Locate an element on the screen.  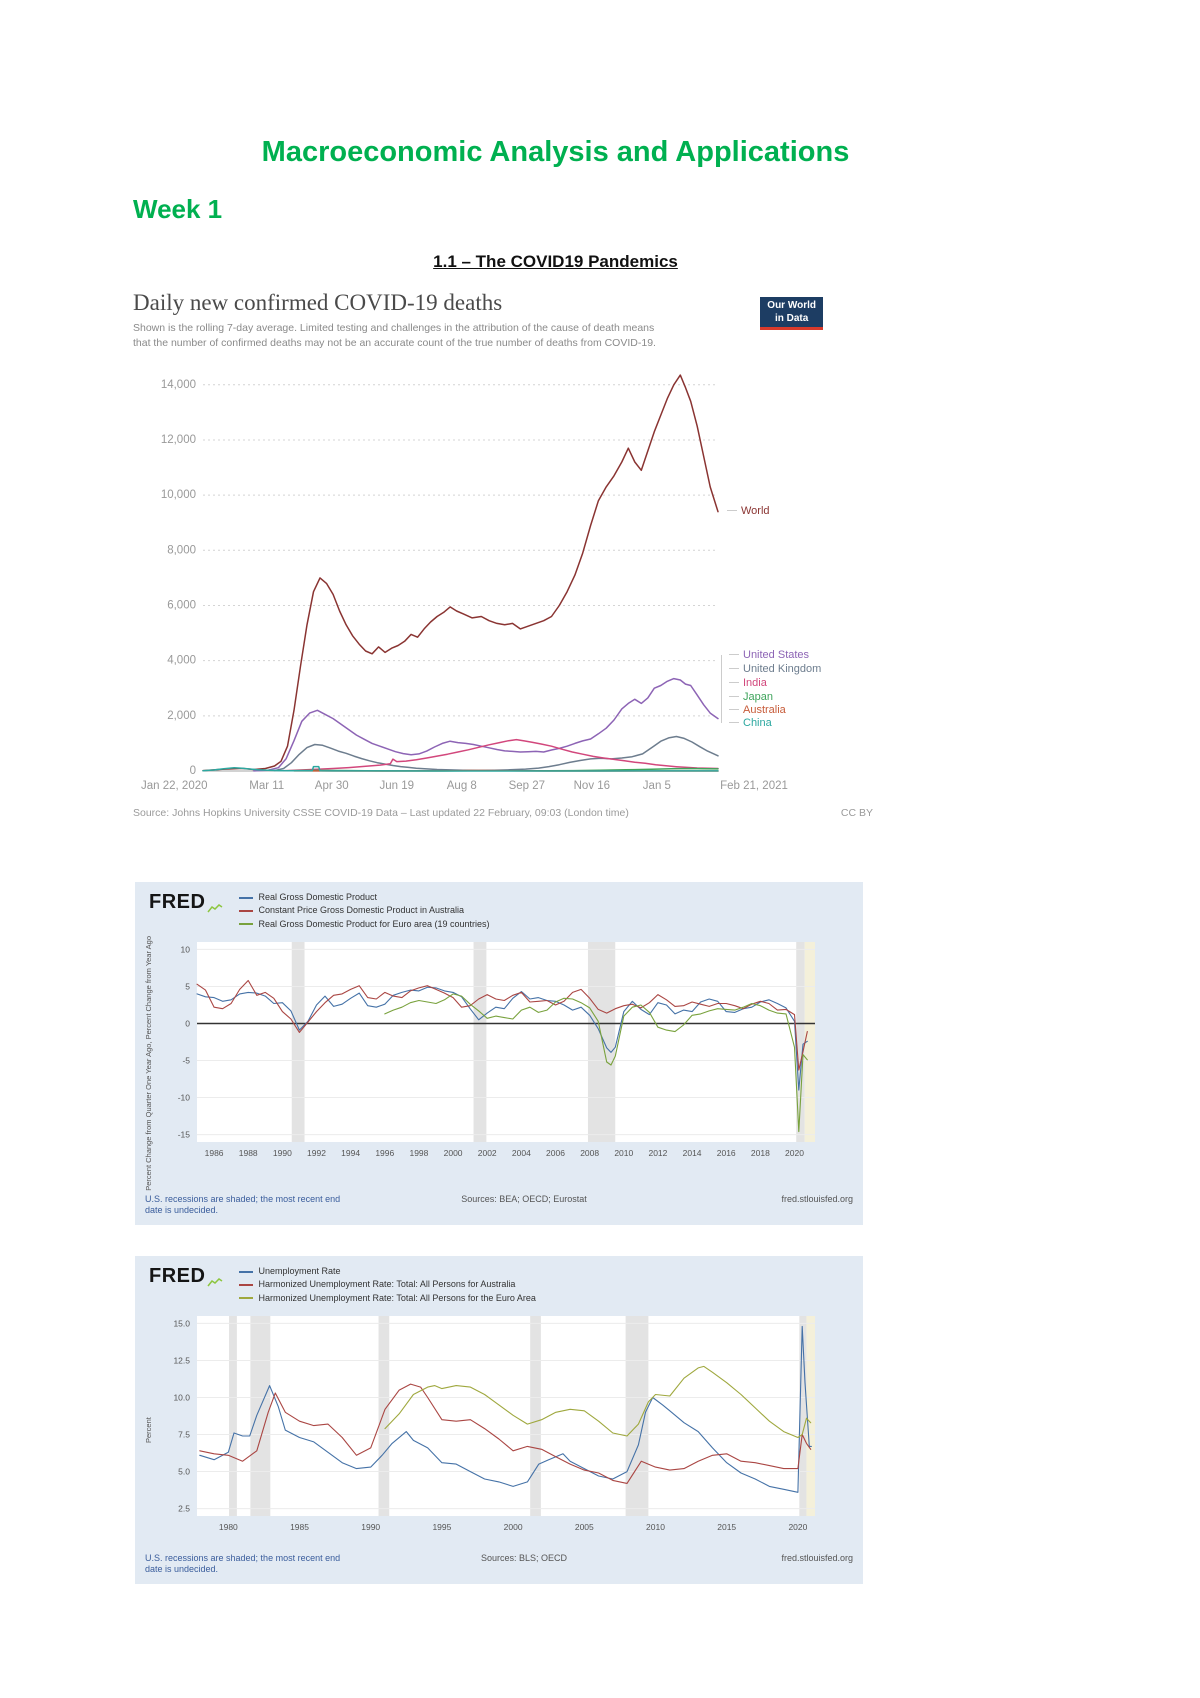
svg-text: Jan 5 is located at coordinates (657, 786).